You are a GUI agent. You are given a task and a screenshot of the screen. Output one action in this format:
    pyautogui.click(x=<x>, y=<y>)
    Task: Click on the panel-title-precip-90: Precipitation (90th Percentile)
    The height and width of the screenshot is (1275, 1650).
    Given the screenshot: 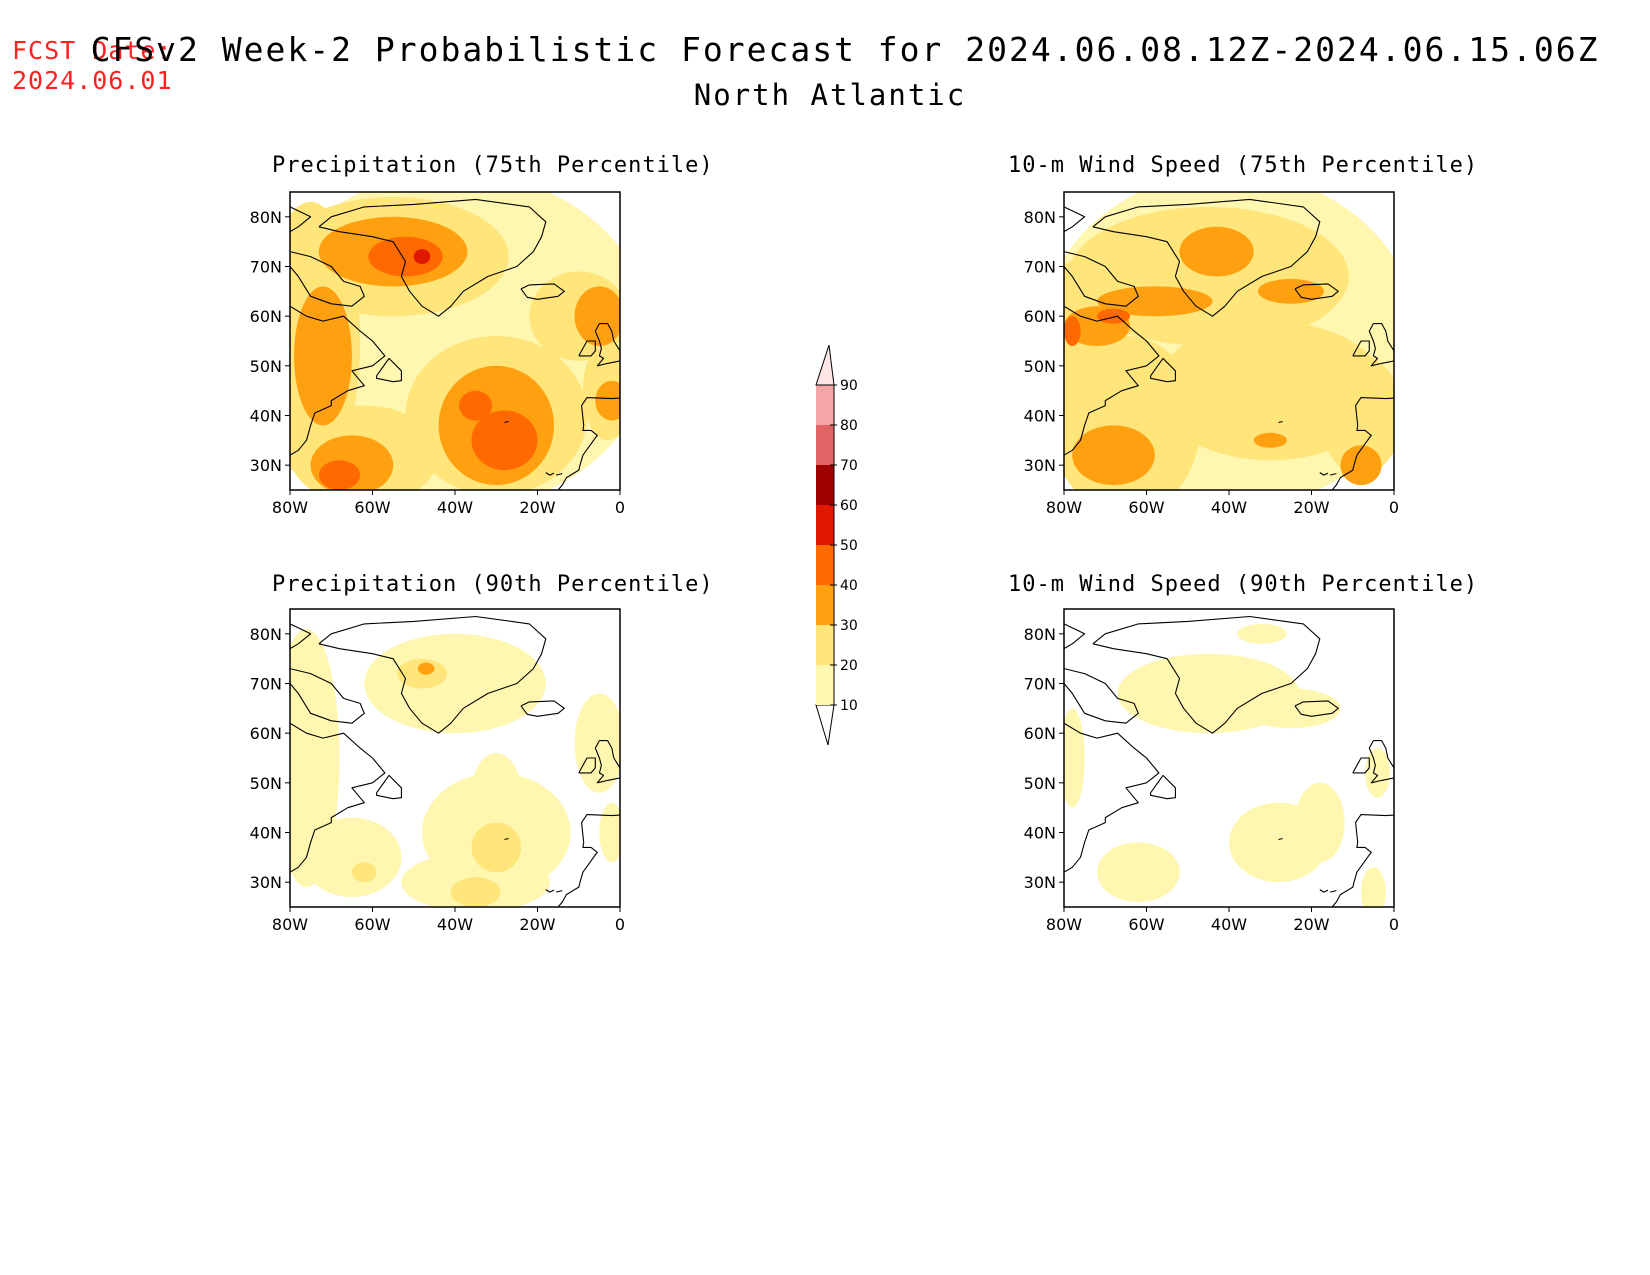 What is the action you would take?
    pyautogui.click(x=493, y=584)
    